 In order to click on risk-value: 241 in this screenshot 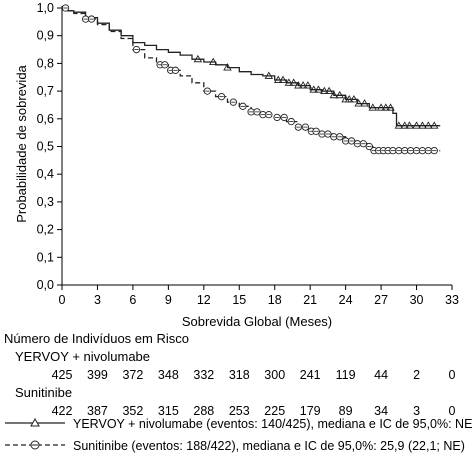, I will do `click(310, 375)`.